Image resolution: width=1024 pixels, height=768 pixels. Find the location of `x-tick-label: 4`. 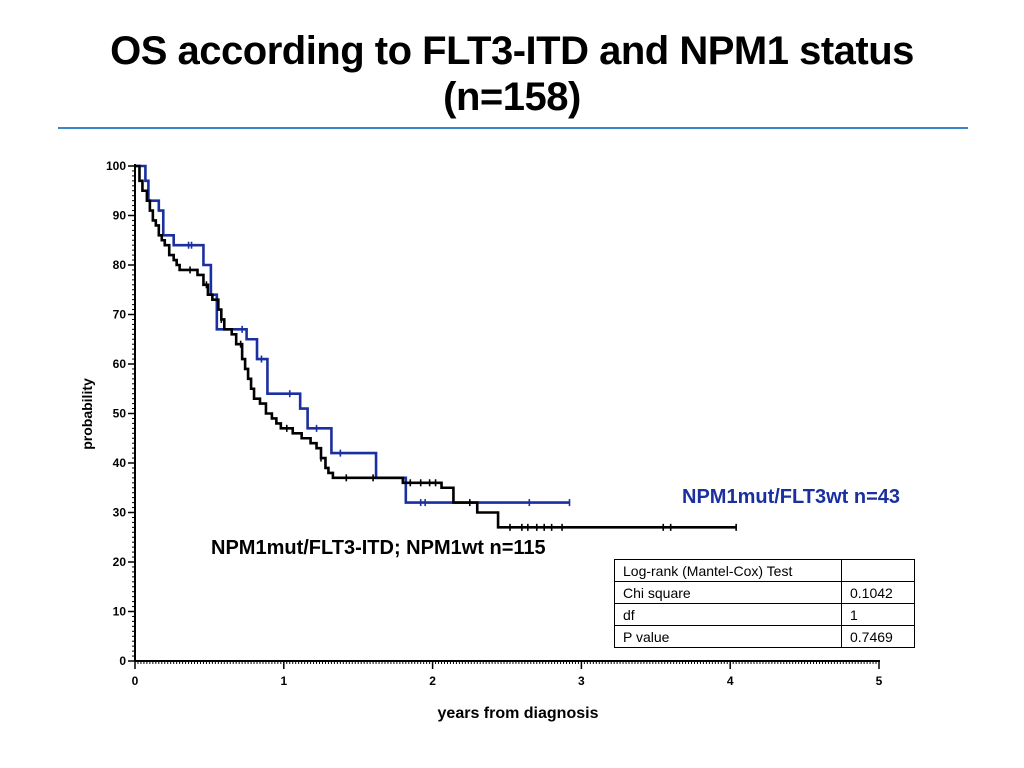

x-tick-label: 4 is located at coordinates (730, 681).